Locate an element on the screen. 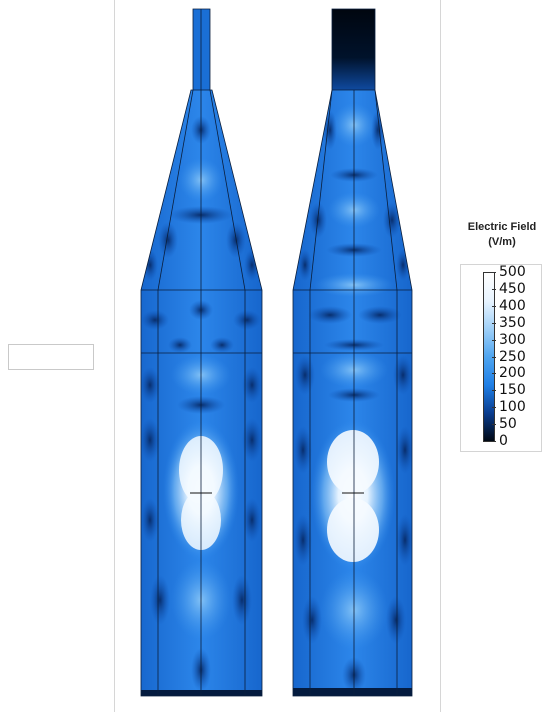 The height and width of the screenshot is (712, 542). legend-tick-label: 450 is located at coordinates (512, 288).